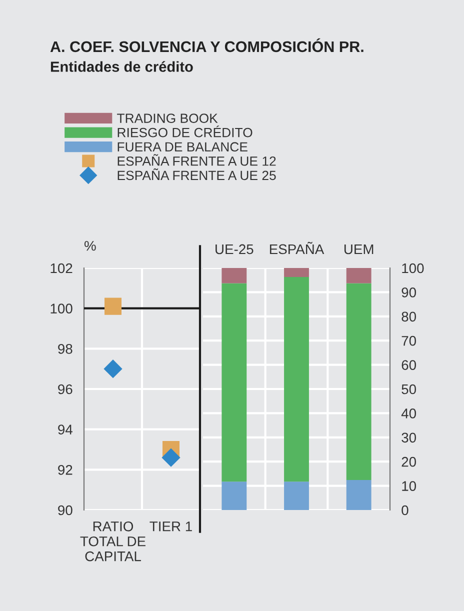 This screenshot has width=464, height=611. I want to click on chart-title: A. COEF. SOLVENCIA Y COMPOSICIÓN PR., so click(207, 45).